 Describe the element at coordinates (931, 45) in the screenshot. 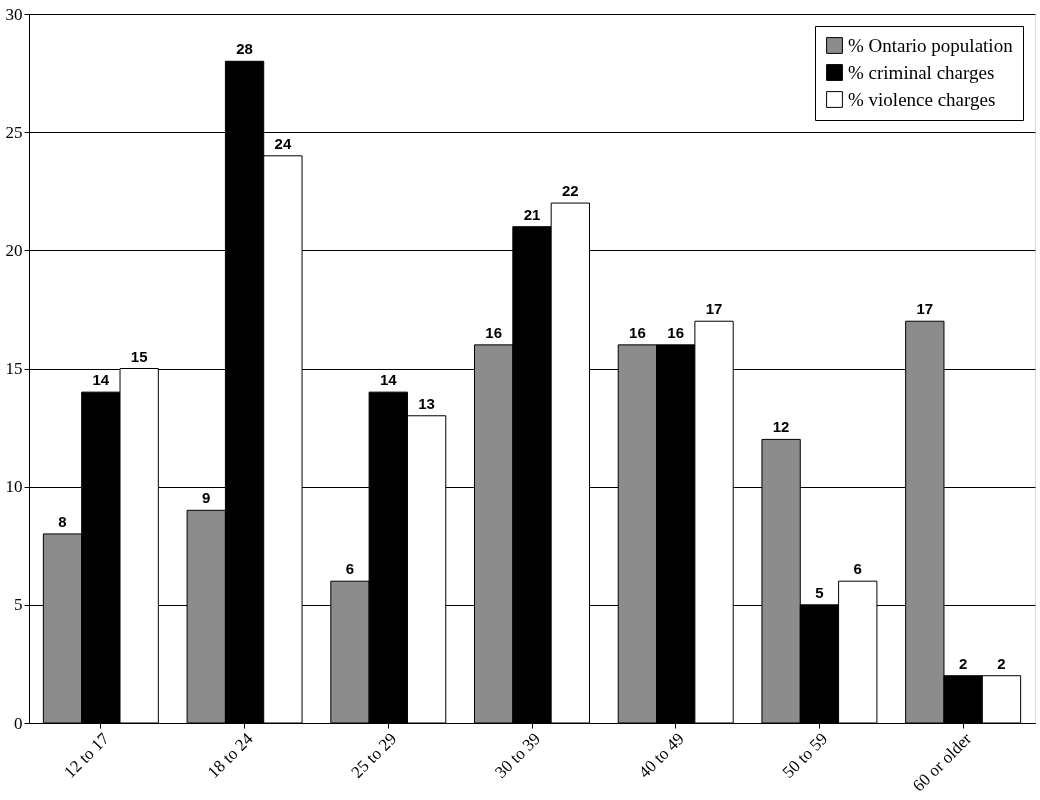

I see `legend-label: % Ontario population` at that location.